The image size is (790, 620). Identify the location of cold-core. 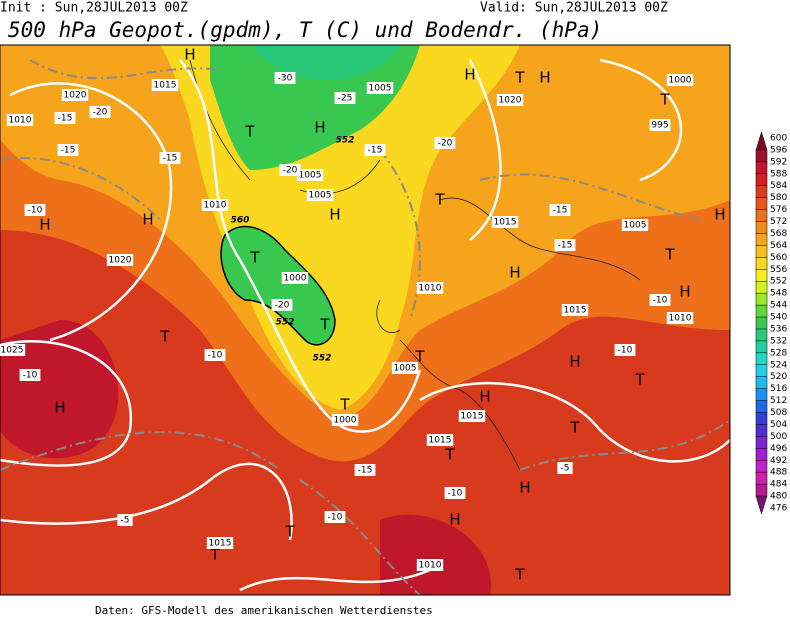
(325, 62).